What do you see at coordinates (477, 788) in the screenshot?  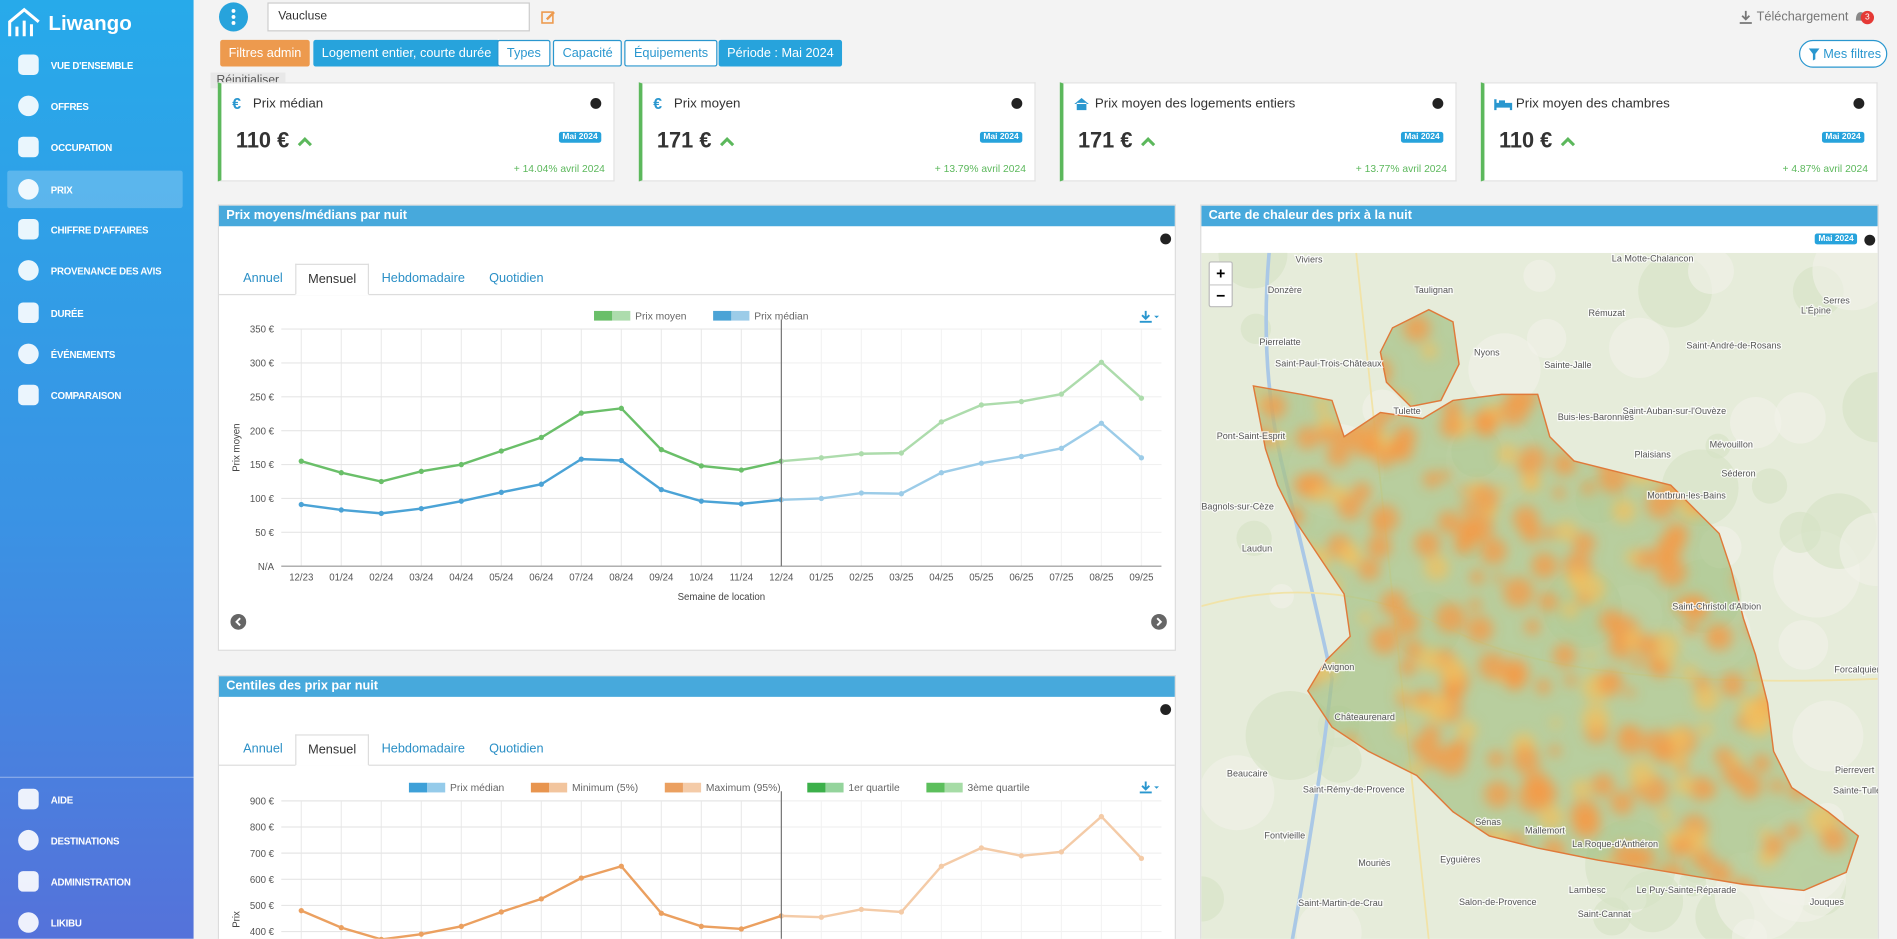 I see `legend-label: Prix médian` at bounding box center [477, 788].